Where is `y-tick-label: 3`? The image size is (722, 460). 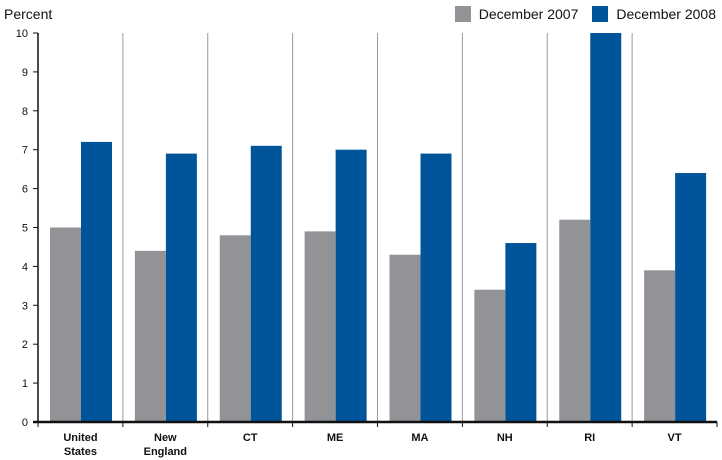 y-tick-label: 3 is located at coordinates (25, 306).